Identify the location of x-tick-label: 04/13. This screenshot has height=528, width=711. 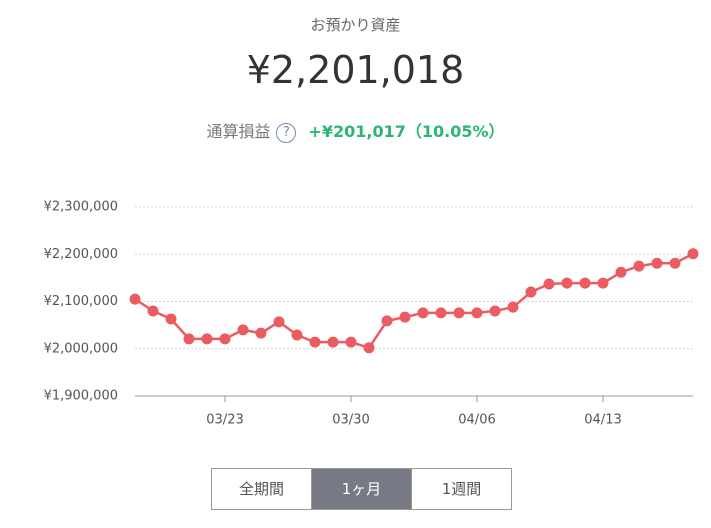
(602, 420).